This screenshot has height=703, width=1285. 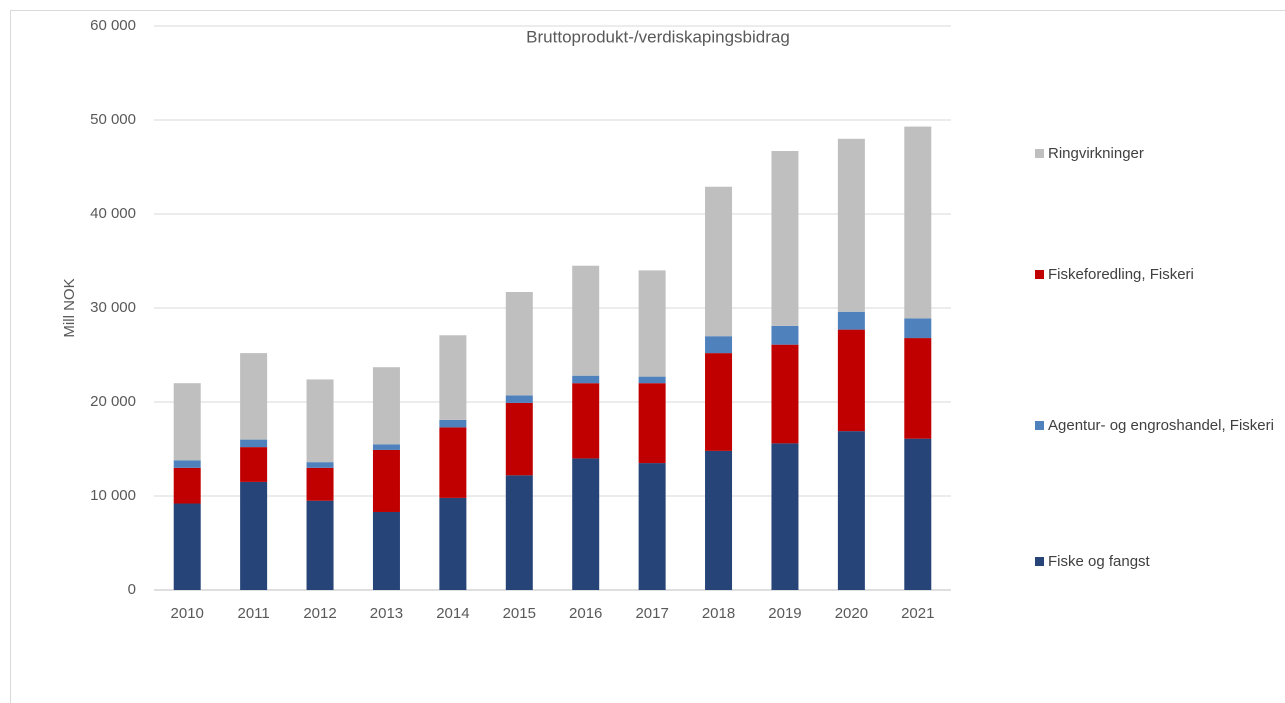 I want to click on x-tick-label: 2019, so click(x=784, y=613).